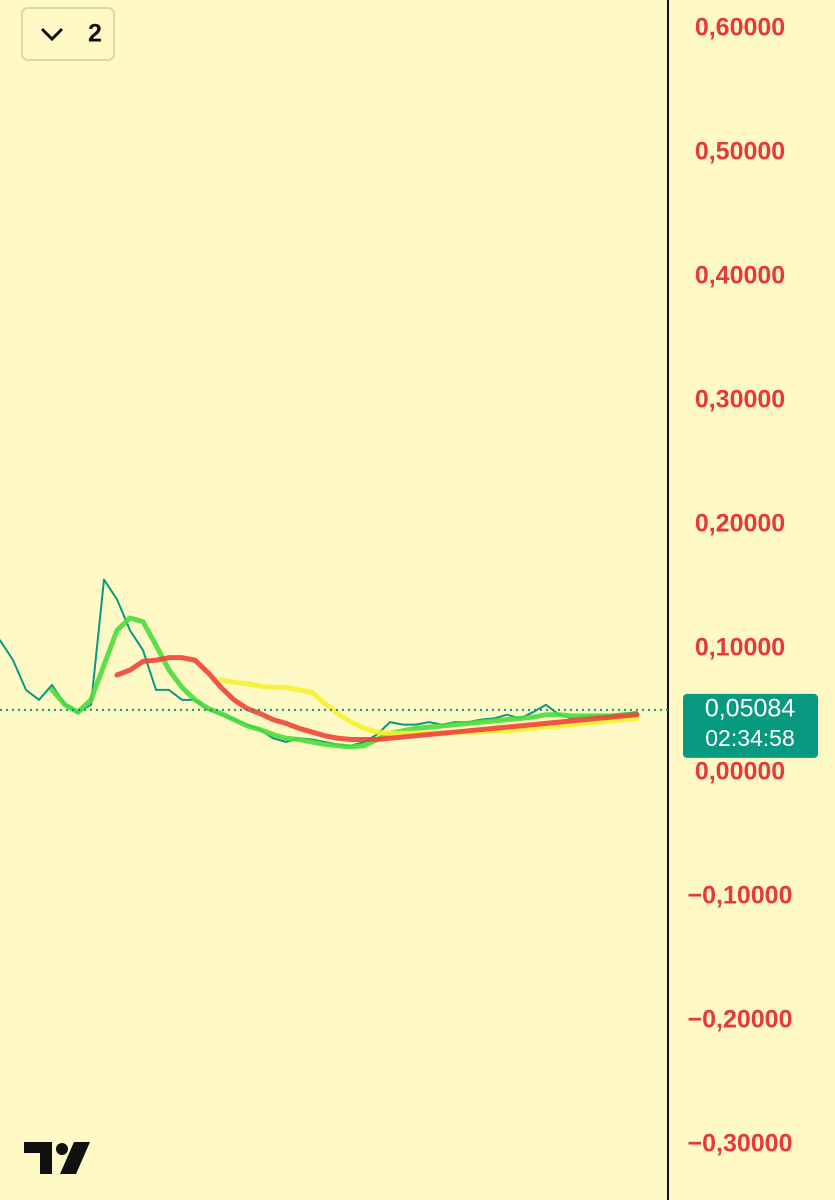  What do you see at coordinates (57, 1158) in the screenshot?
I see `tradingview-logo` at bounding box center [57, 1158].